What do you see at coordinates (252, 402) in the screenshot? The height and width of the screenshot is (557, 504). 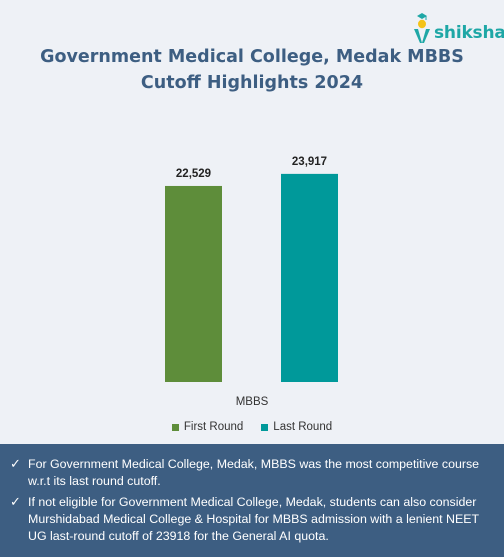 I see `category-label-mbbs: MBBS` at bounding box center [252, 402].